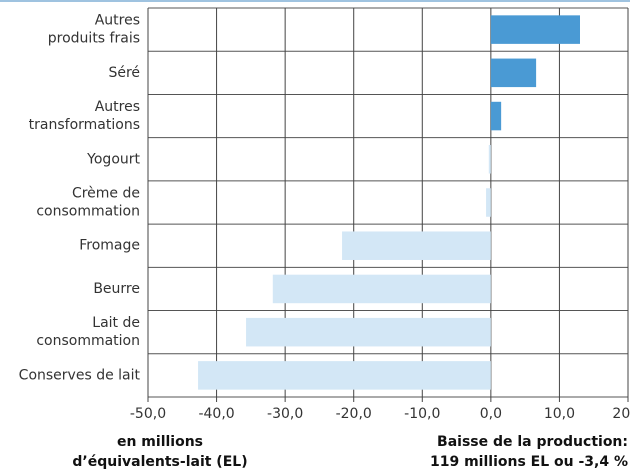 The width and height of the screenshot is (630, 473). Describe the element at coordinates (116, 323) in the screenshot. I see `y-tick-label: Lait de` at that location.